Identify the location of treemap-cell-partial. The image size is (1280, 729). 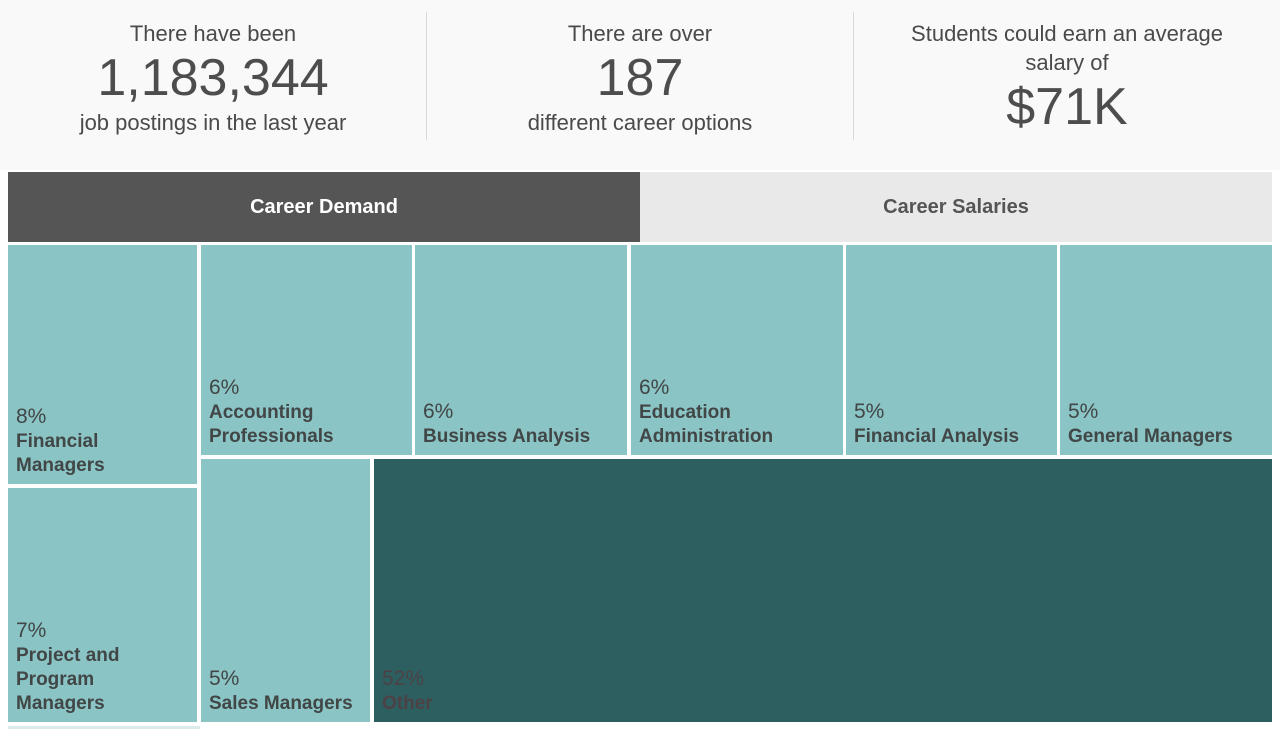
(104, 727).